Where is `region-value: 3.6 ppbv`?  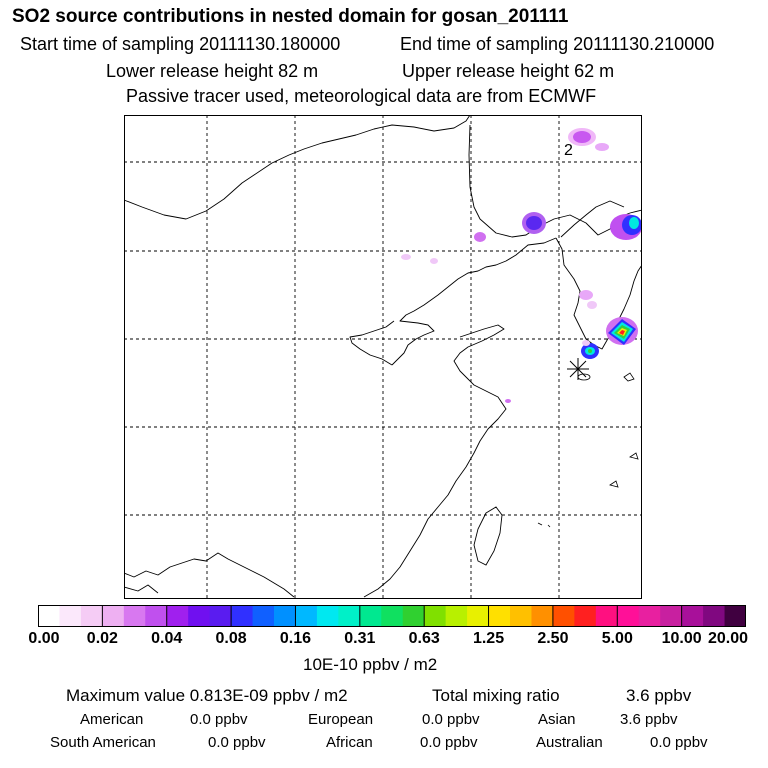
region-value: 3.6 ppbv is located at coordinates (649, 719).